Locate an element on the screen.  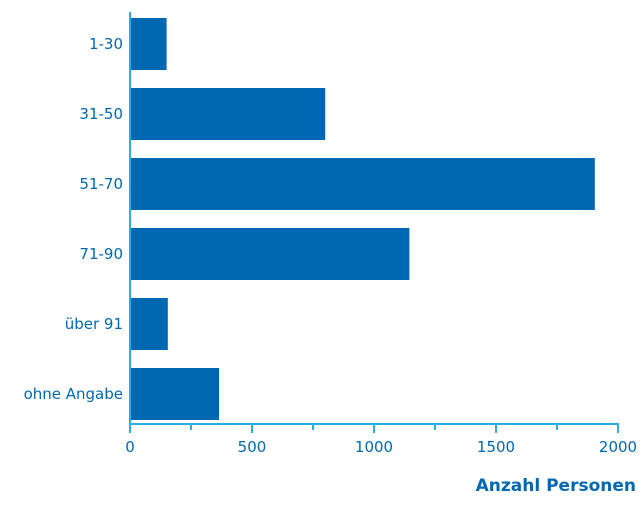
category-label-4: über 91 is located at coordinates (94, 324).